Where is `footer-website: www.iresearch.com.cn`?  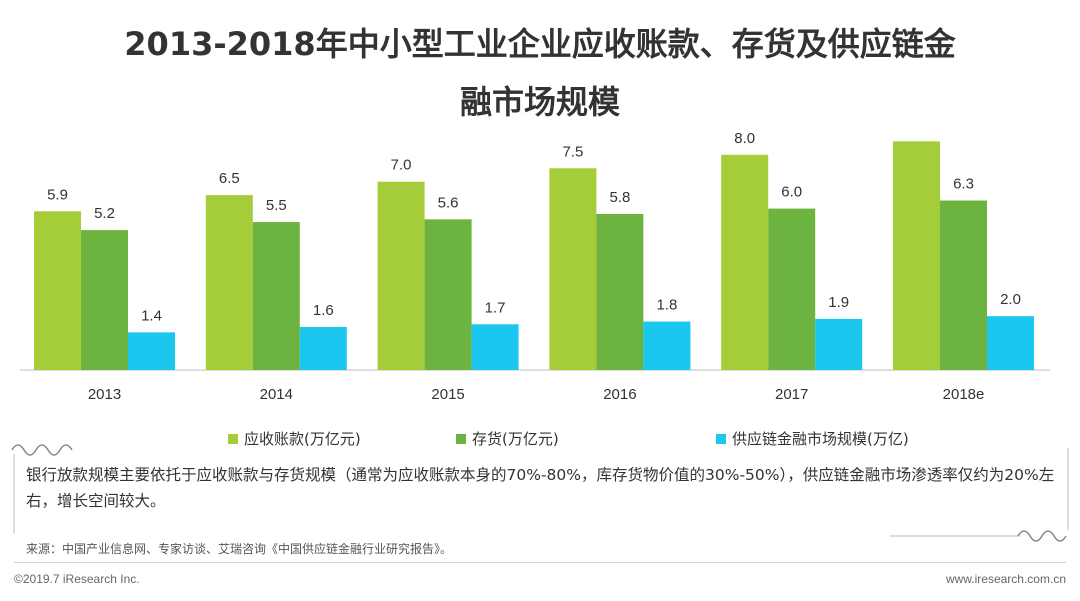
footer-website: www.iresearch.com.cn is located at coordinates (1005, 579).